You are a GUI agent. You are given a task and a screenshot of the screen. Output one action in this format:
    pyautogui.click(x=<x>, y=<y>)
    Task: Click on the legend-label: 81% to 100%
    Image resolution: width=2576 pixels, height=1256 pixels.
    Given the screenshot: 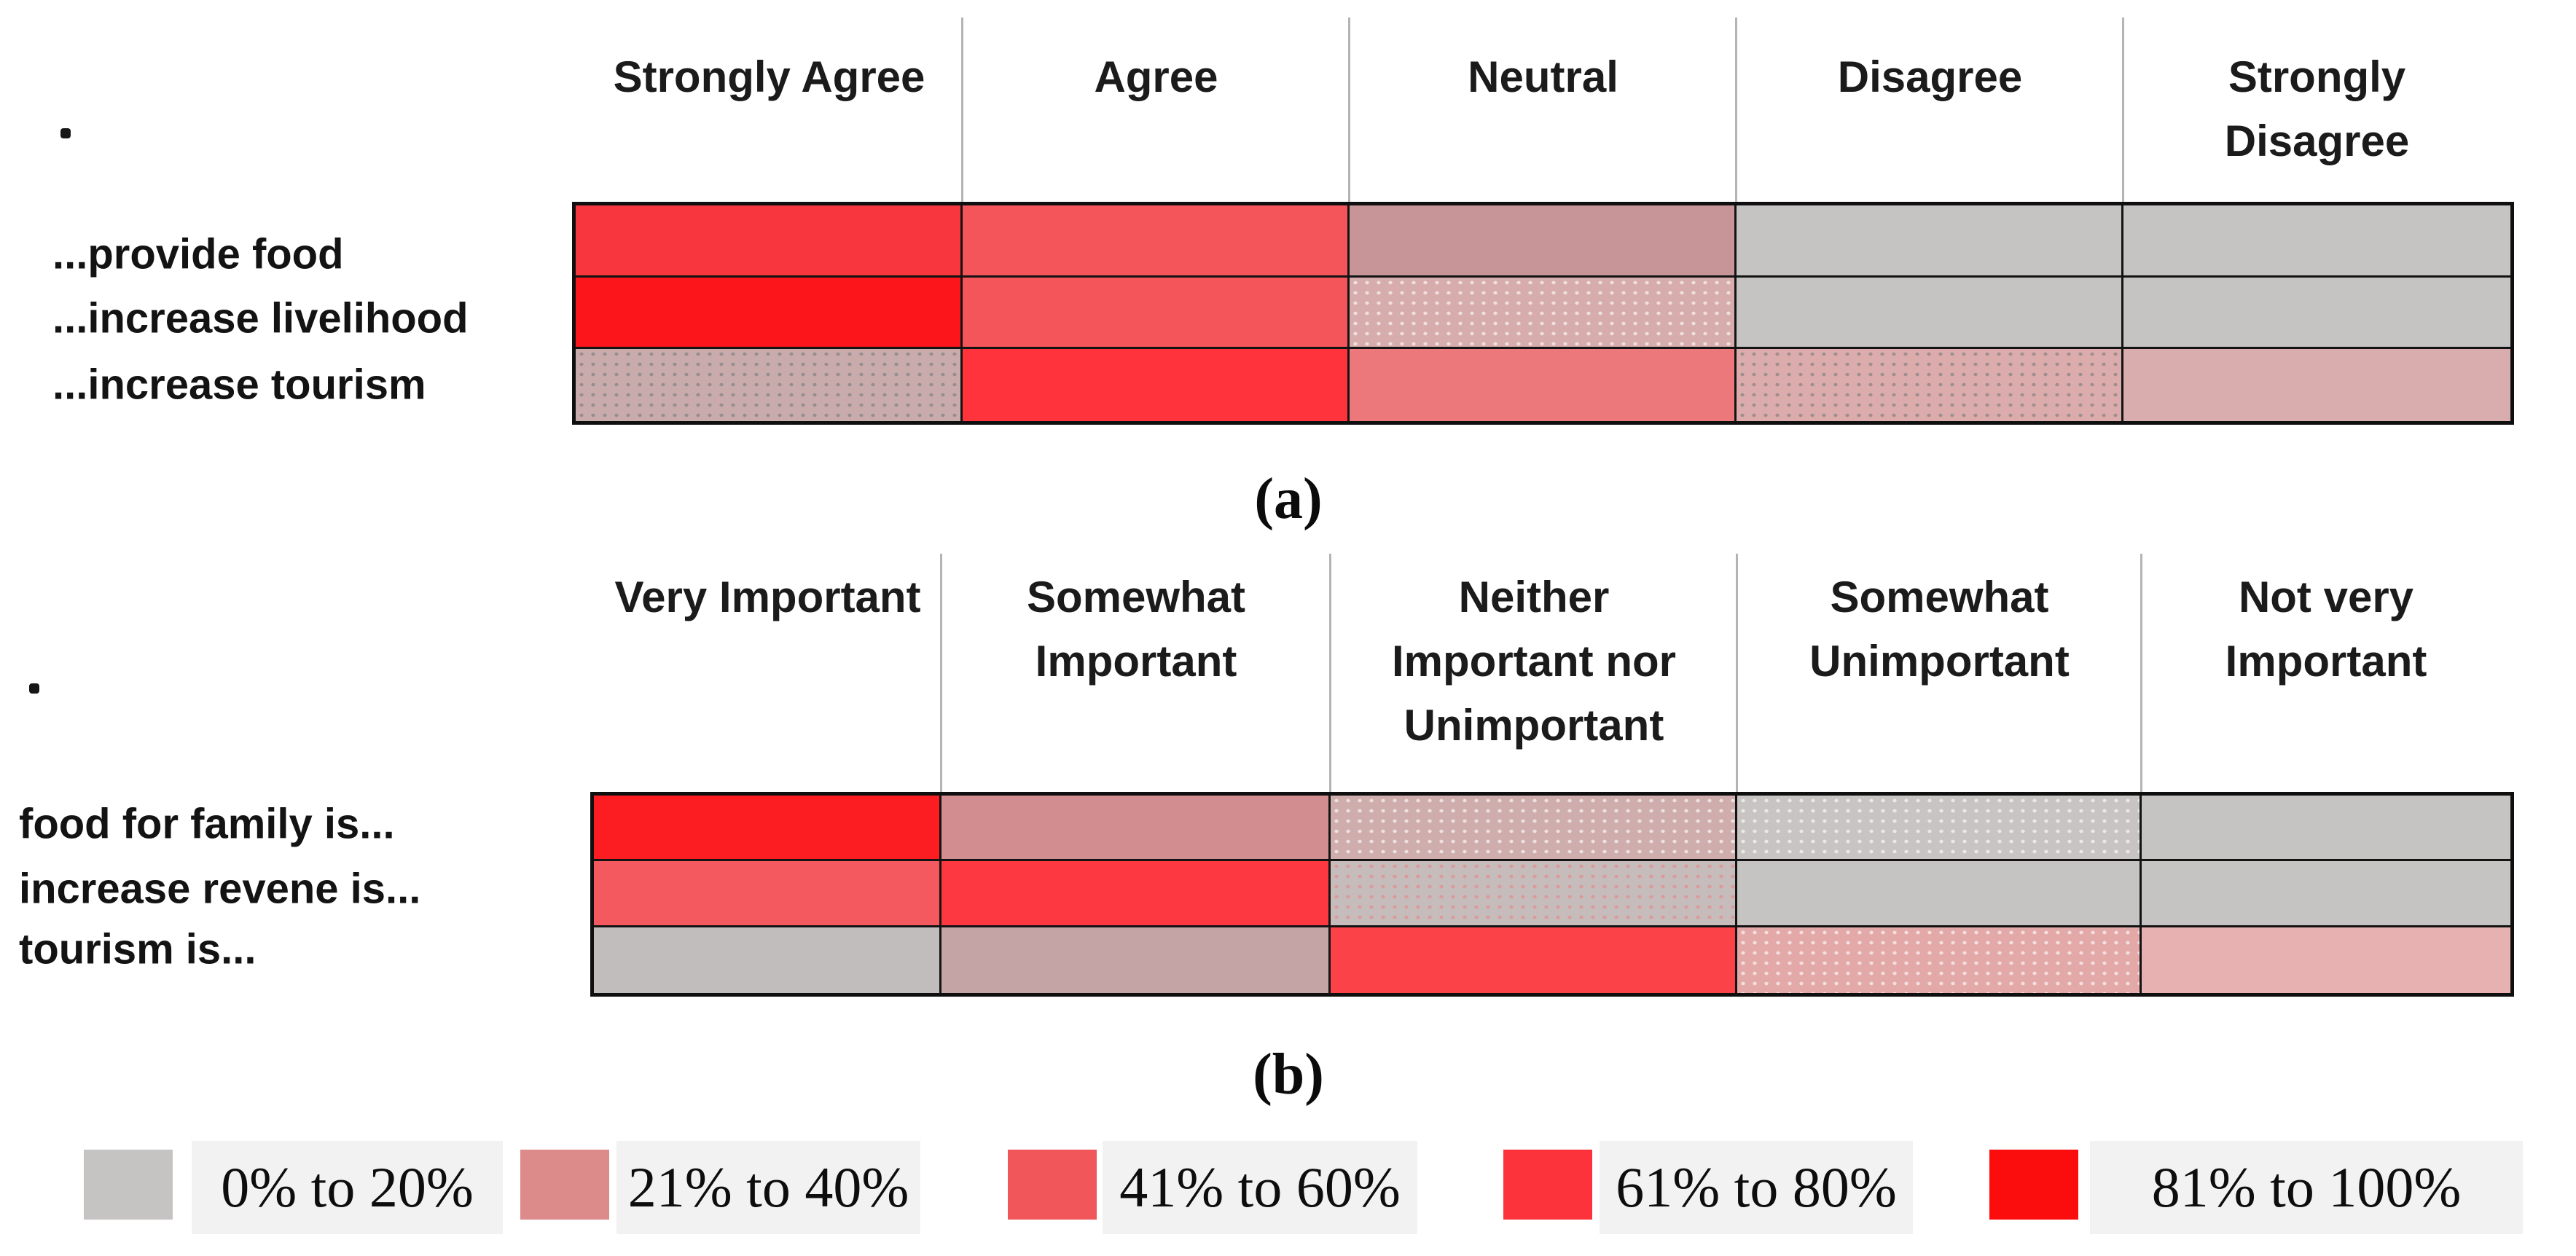 What is the action you would take?
    pyautogui.click(x=2306, y=1187)
    